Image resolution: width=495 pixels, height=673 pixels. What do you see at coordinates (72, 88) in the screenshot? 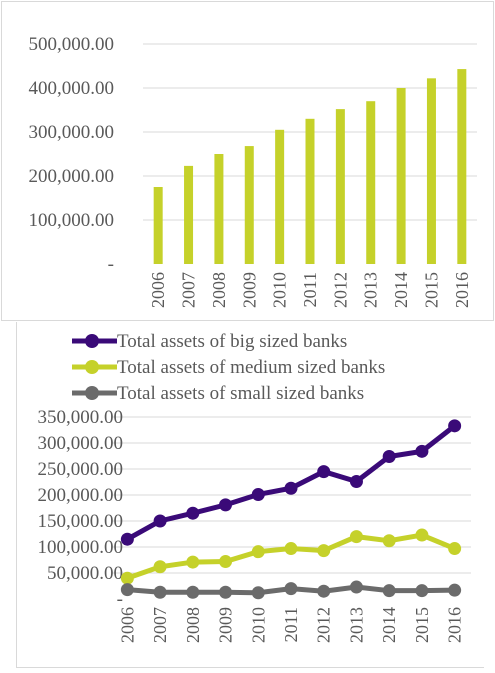
I see `y-tick-label: 400,000.00` at bounding box center [72, 88].